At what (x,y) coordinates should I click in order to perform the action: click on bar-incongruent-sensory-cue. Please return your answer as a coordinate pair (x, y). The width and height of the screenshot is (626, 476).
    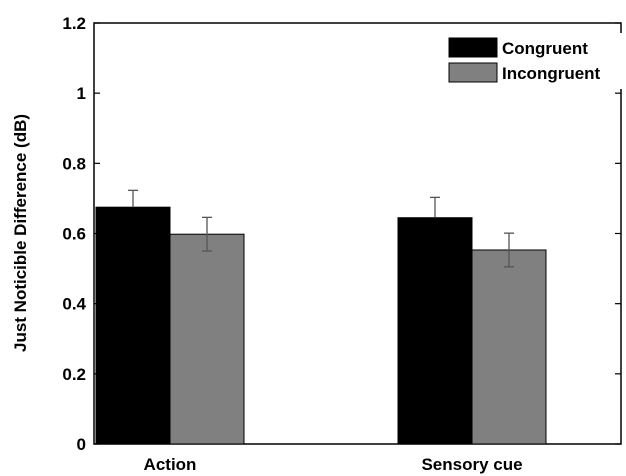
    Looking at the image, I should click on (509, 347).